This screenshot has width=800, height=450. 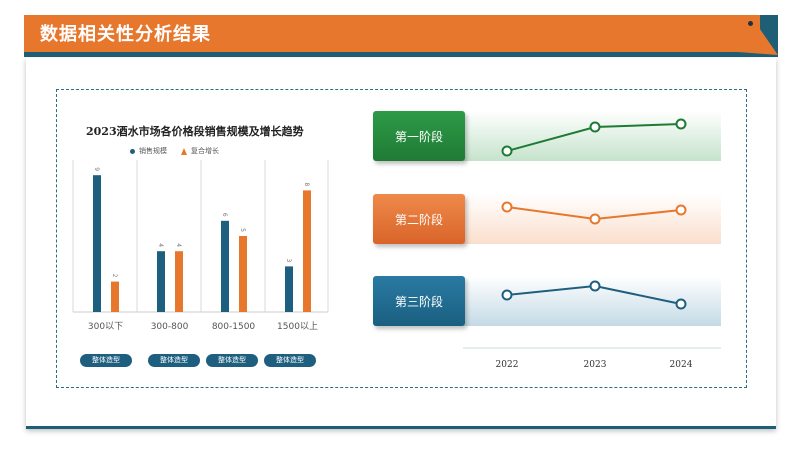 What do you see at coordinates (297, 326) in the screenshot?
I see `category-label: 1500以上` at bounding box center [297, 326].